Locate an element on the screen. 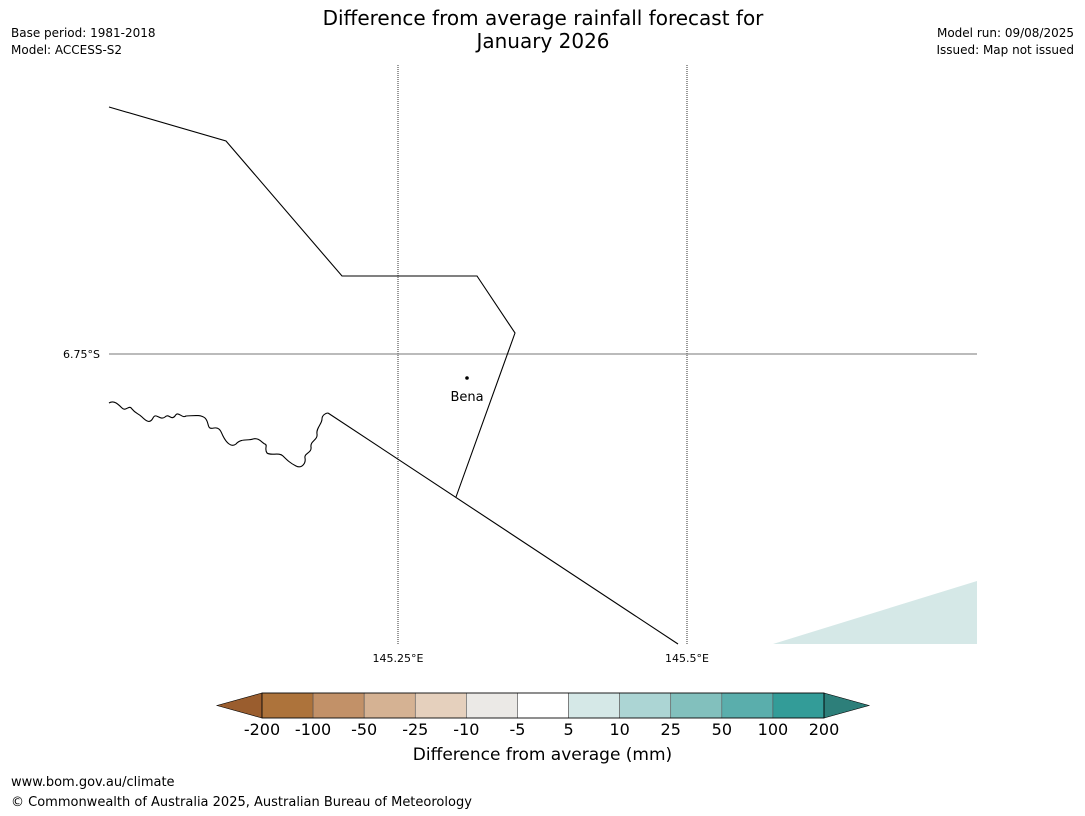 This screenshot has height=816, width=1085. colorbar-tick-label: -25 is located at coordinates (415, 729).